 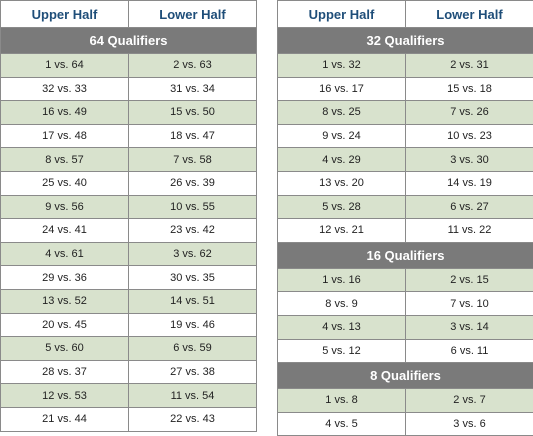 I want to click on upper-half-matchup: 4 vs. 13, so click(x=342, y=327).